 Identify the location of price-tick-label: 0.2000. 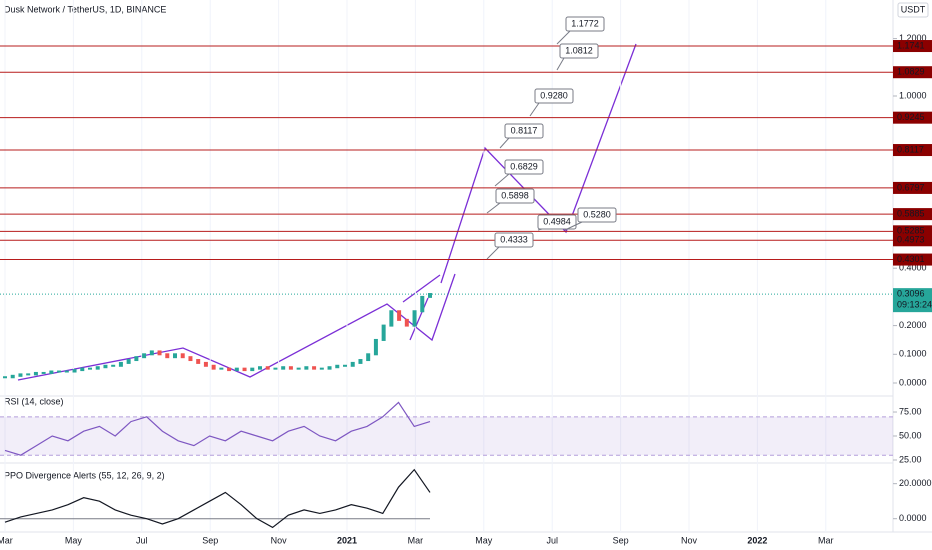
(913, 325).